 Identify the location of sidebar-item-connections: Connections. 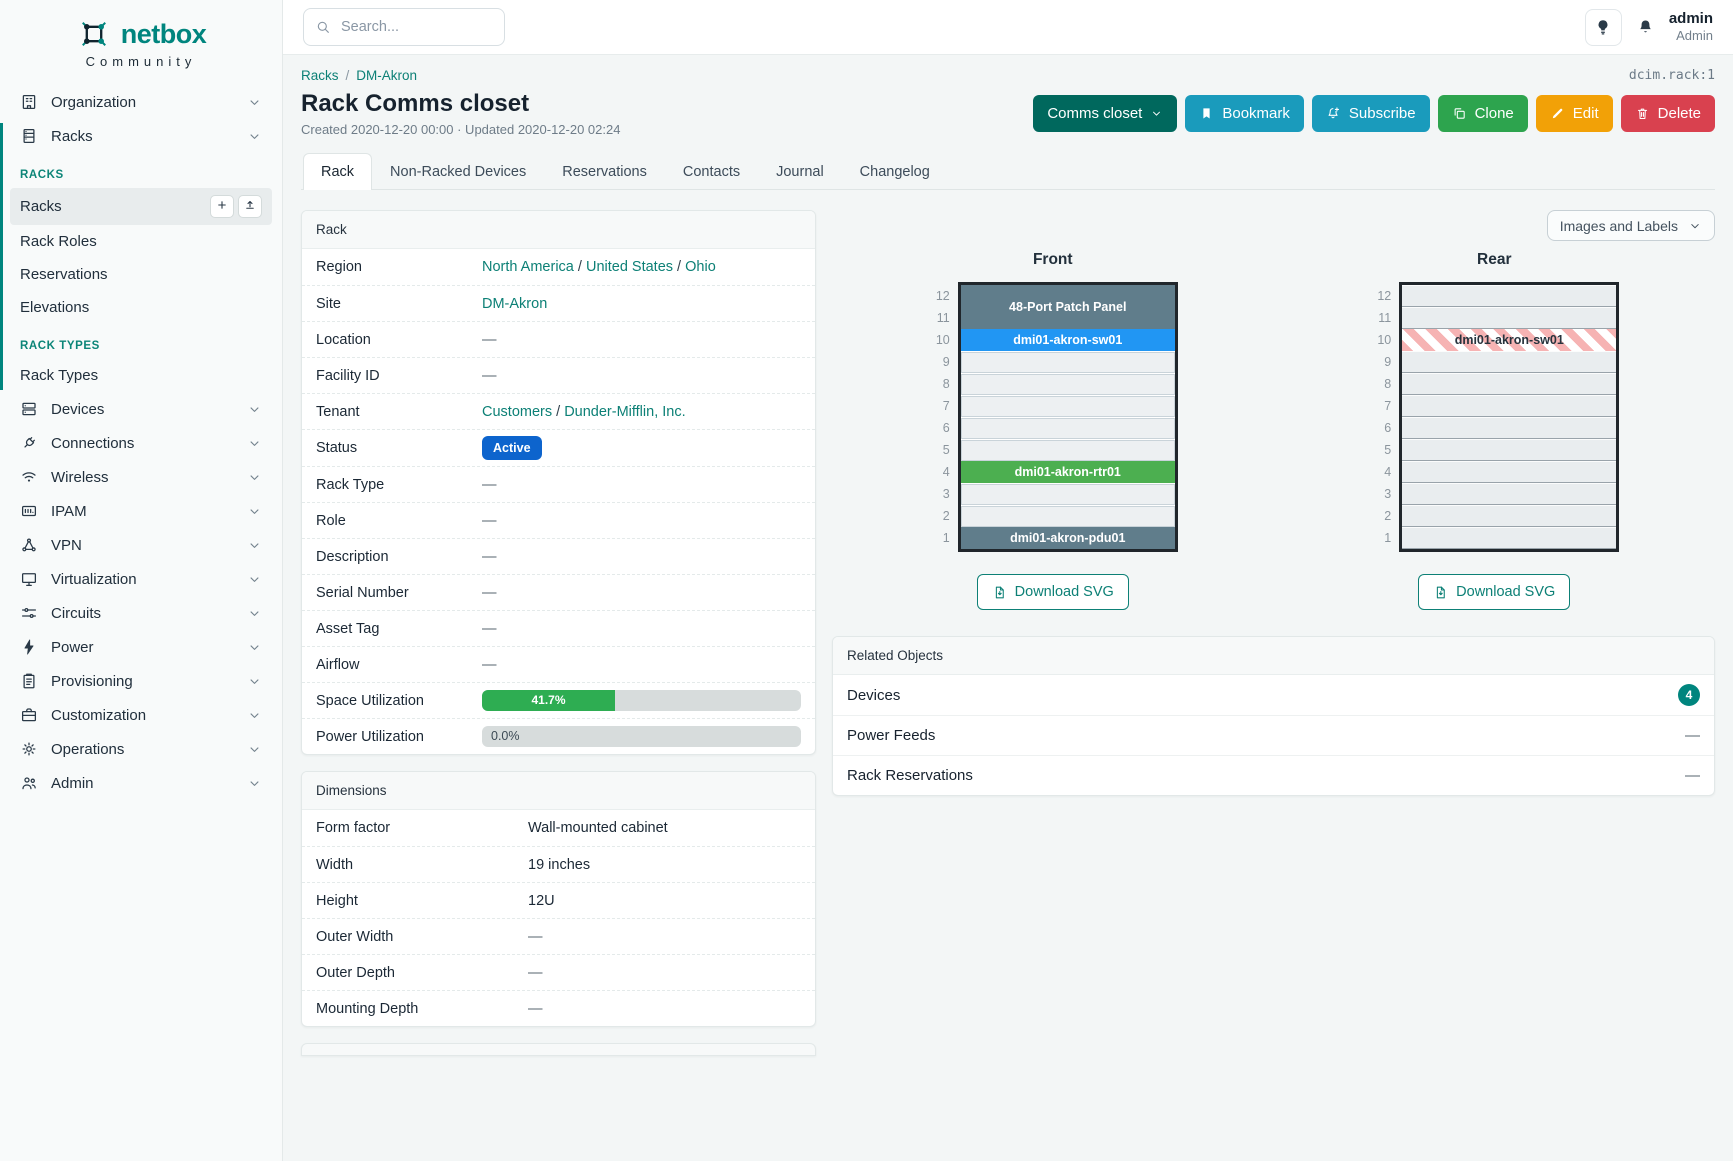
(141, 443).